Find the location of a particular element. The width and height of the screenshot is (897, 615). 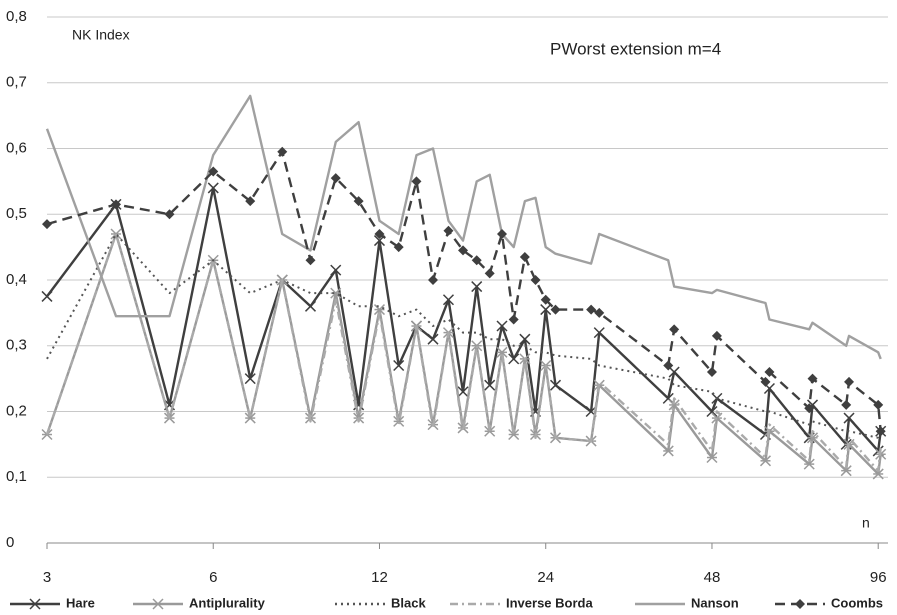

legend-label: Nanson is located at coordinates (715, 602).